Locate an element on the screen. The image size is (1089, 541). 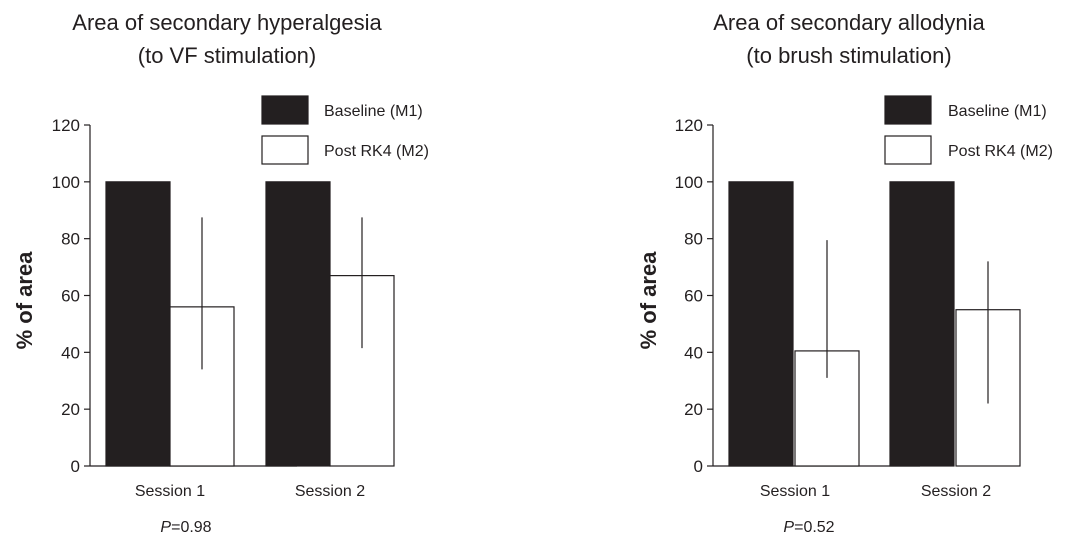
chart1-p-value-number: =0.98 is located at coordinates (191, 527).